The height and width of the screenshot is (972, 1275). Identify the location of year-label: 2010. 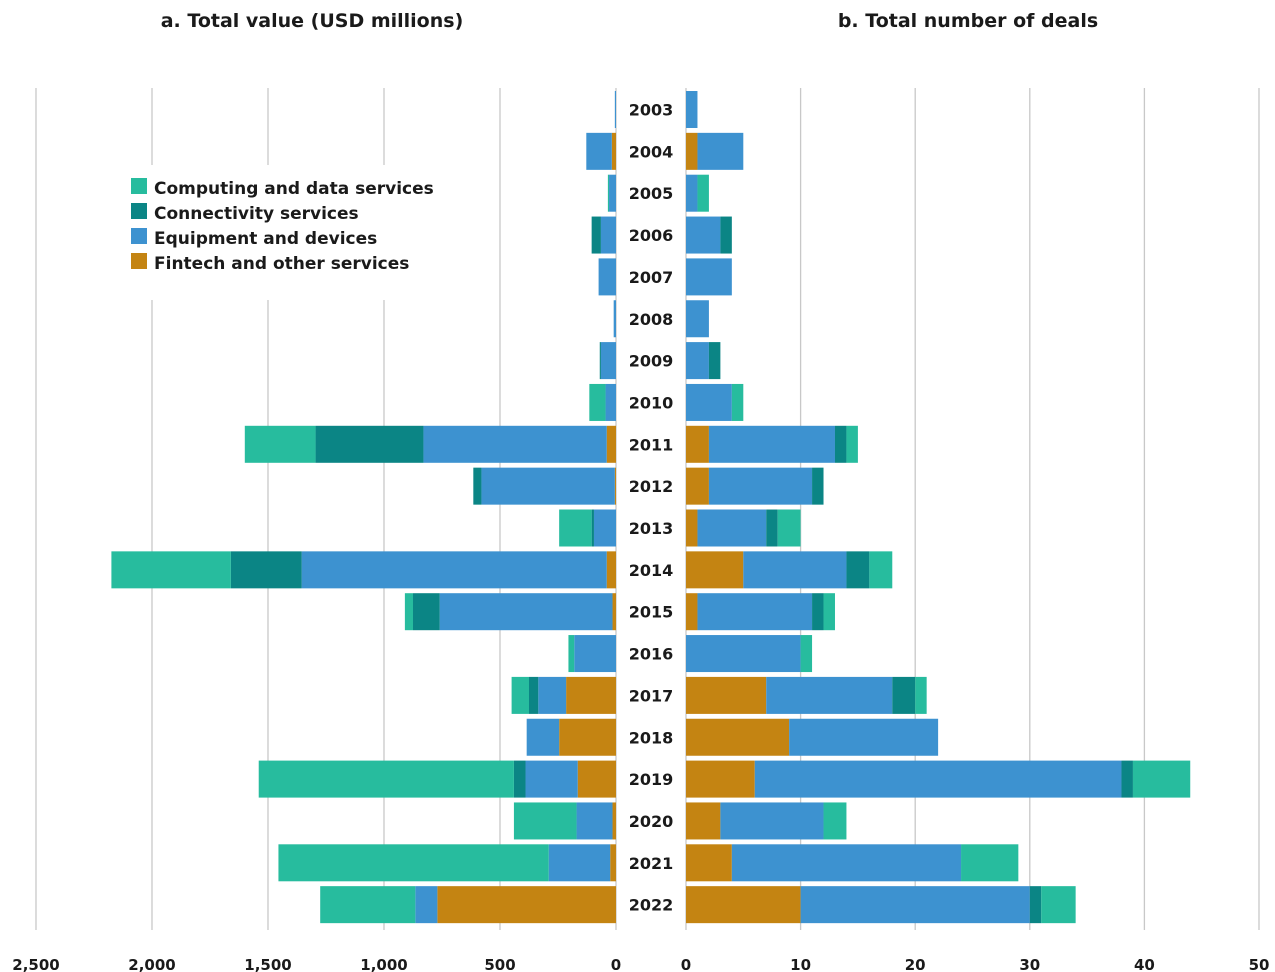
(651, 402).